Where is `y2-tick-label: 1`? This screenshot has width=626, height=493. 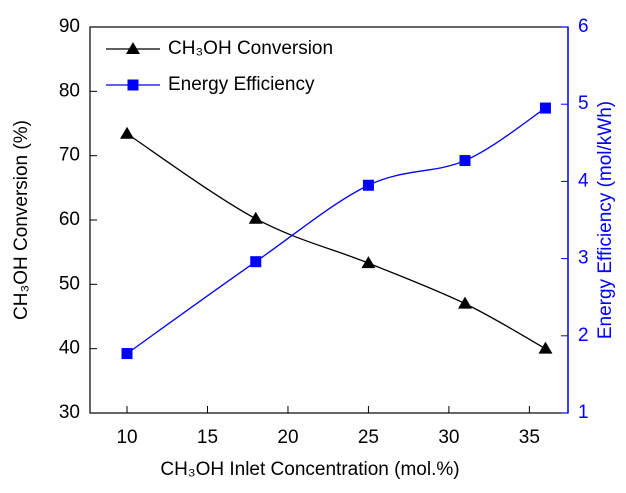 y2-tick-label: 1 is located at coordinates (583, 412).